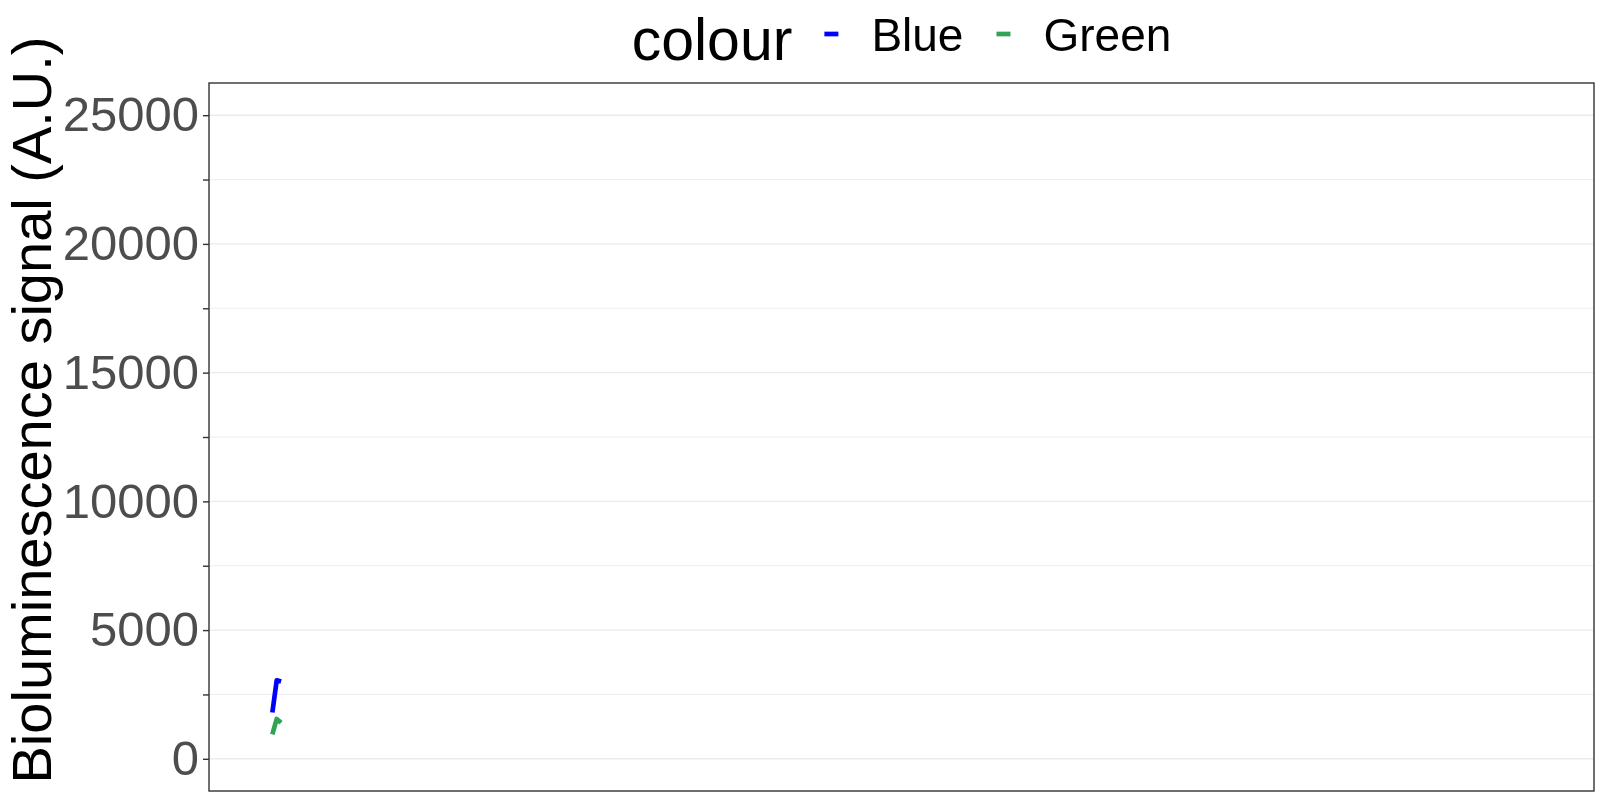 This screenshot has height=800, width=1600. Describe the element at coordinates (130, 371) in the screenshot. I see `y-tick-label: 15000` at that location.